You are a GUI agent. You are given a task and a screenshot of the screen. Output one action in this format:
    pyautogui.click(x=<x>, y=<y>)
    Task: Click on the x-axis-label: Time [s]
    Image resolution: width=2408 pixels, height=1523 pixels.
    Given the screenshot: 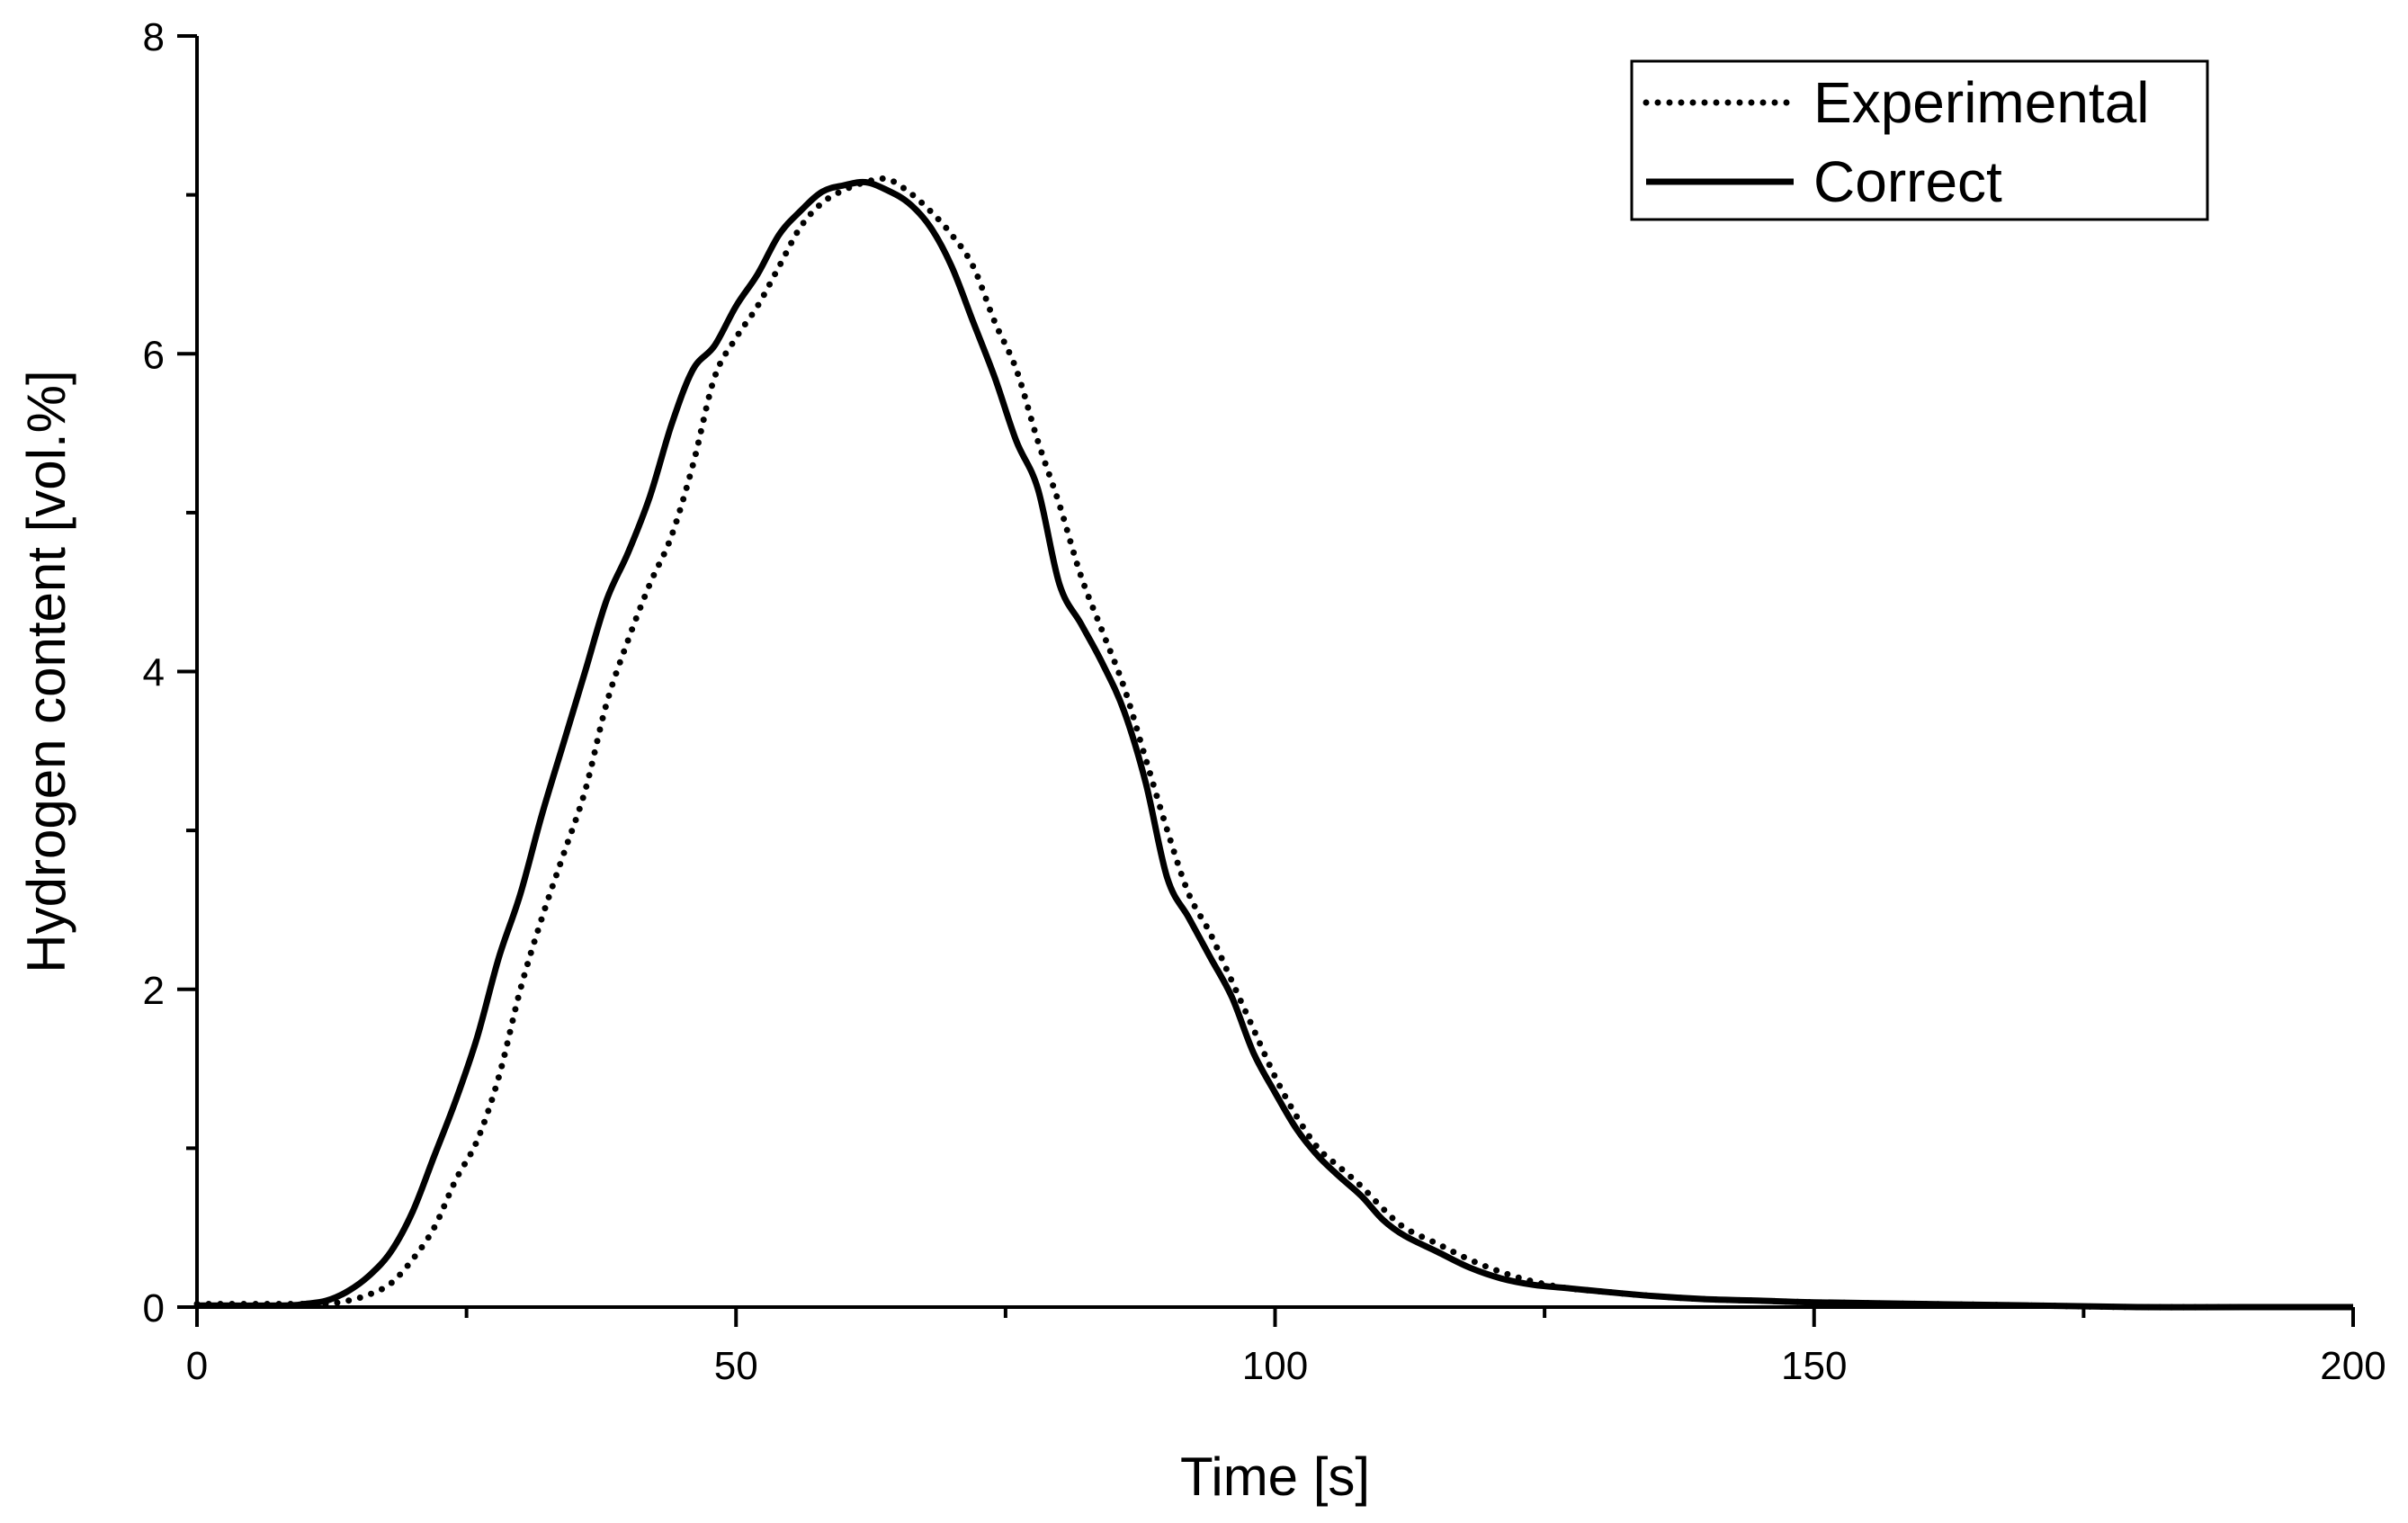 What is the action you would take?
    pyautogui.click(x=1275, y=1477)
    